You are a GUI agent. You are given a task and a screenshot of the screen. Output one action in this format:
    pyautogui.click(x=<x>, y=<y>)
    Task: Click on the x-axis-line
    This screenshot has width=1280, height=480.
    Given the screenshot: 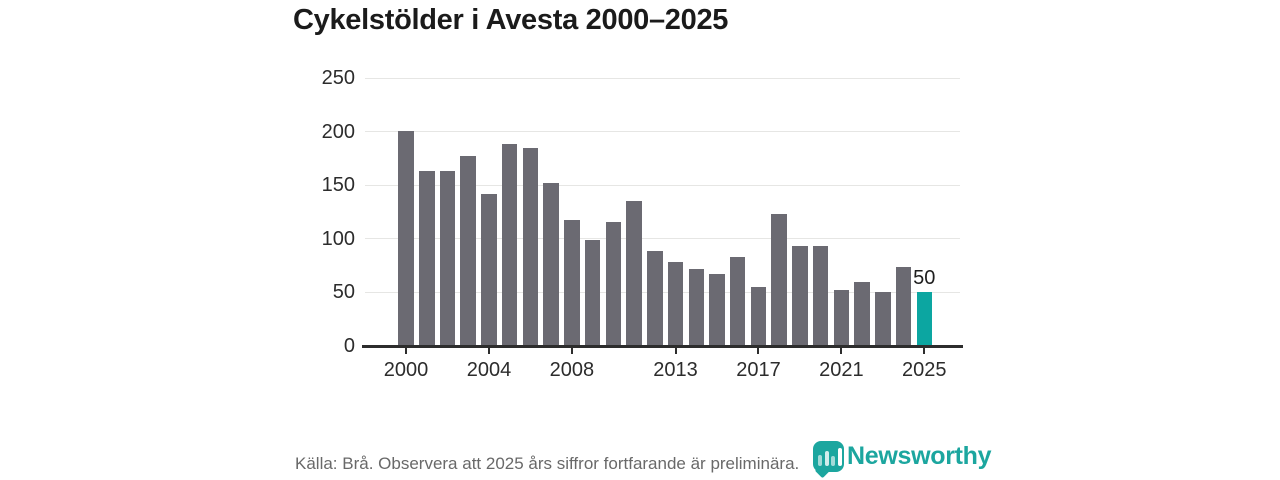 What is the action you would take?
    pyautogui.click(x=662, y=346)
    